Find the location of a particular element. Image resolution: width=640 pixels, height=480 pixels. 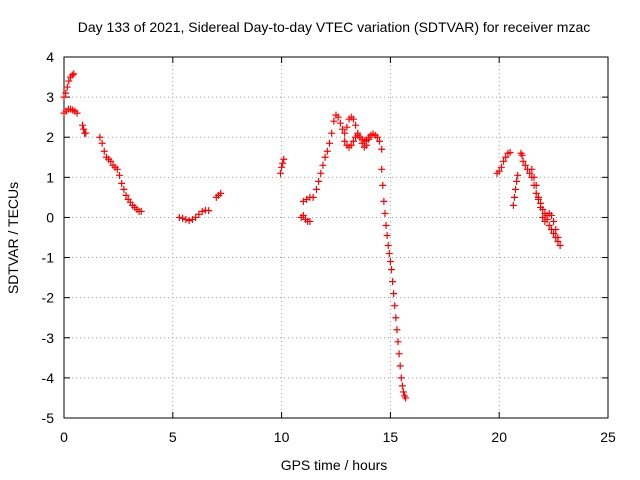

x-tick-label: 20 is located at coordinates (499, 437).